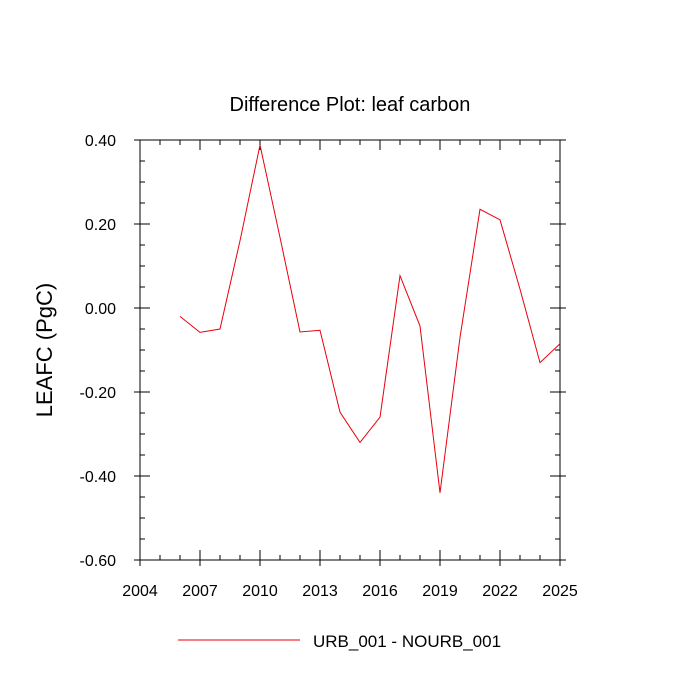  What do you see at coordinates (98, 393) in the screenshot?
I see `y-tick-label: -0.20` at bounding box center [98, 393].